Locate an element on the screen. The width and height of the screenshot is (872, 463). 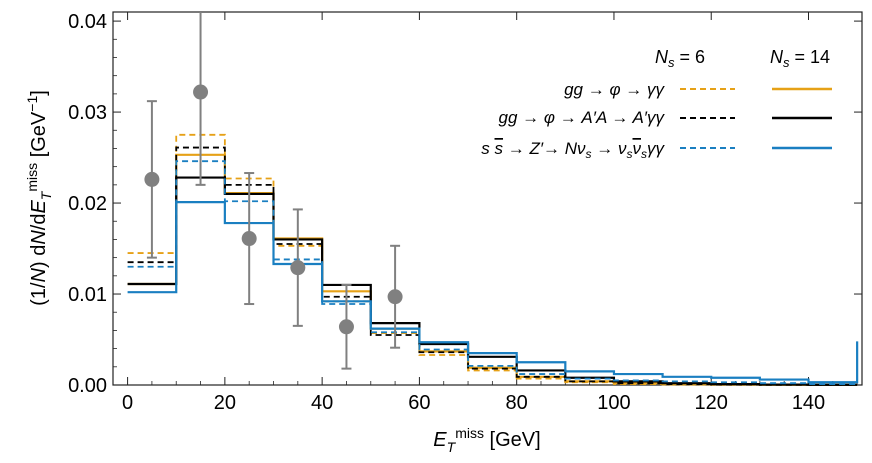
legend-label-1: gg → φ → γγ is located at coordinates (614, 89).